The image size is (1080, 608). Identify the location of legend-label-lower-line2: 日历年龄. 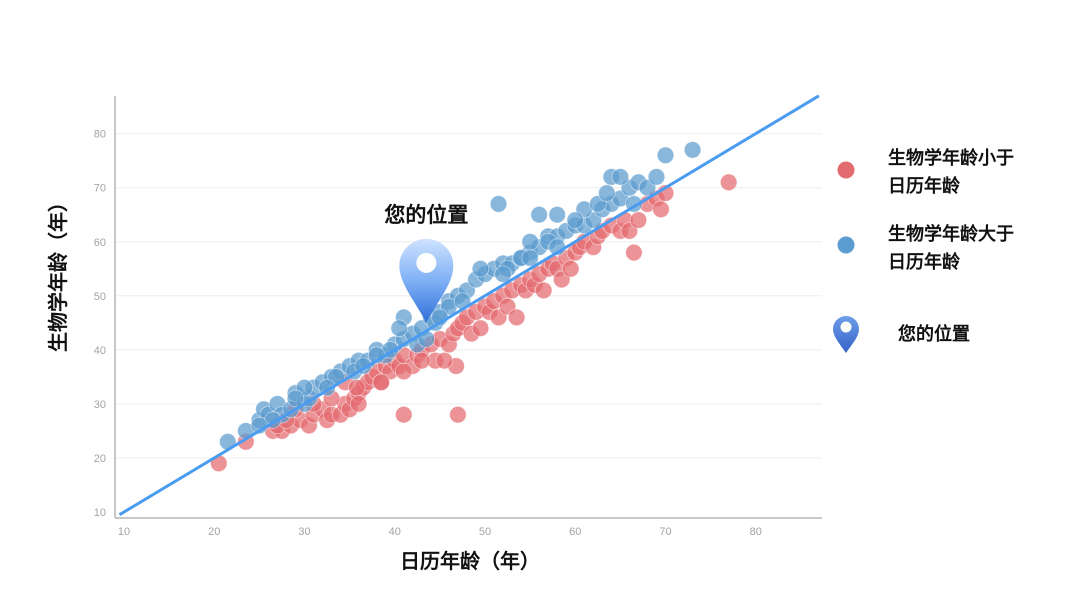
(924, 186).